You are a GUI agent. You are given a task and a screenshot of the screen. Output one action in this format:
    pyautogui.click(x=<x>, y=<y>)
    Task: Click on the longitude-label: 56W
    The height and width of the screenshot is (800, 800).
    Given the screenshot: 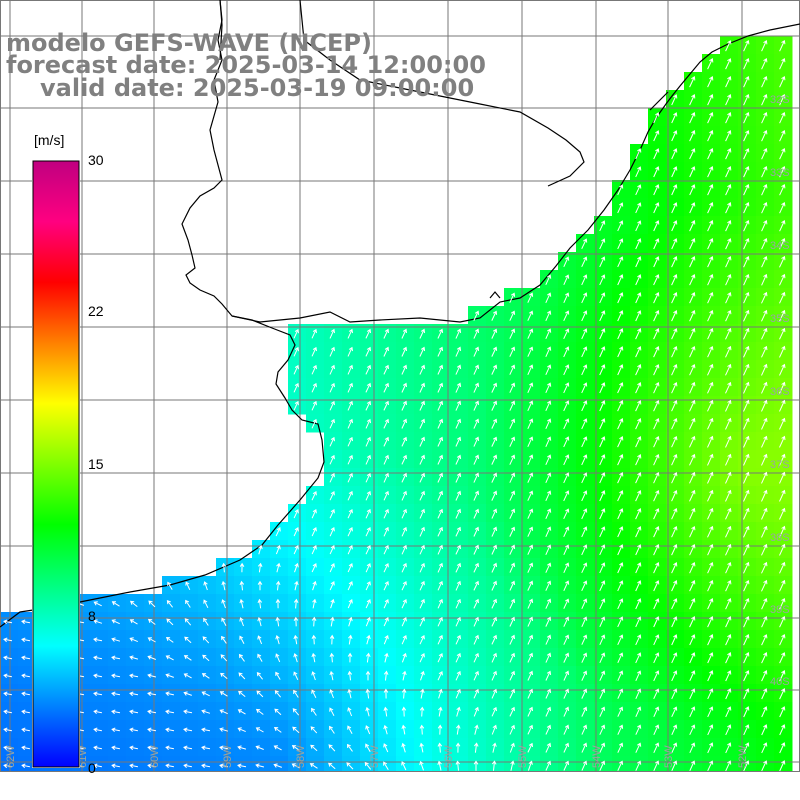 What is the action you would take?
    pyautogui.click(x=449, y=756)
    